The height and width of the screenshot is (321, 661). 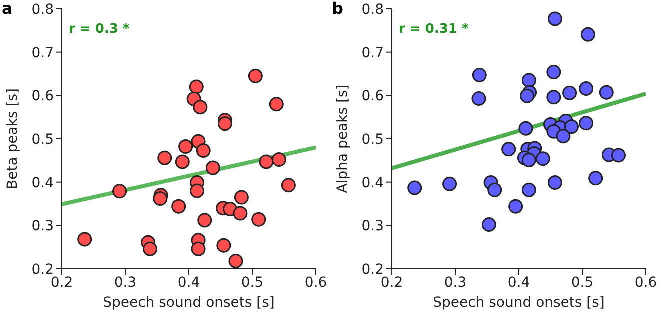 I want to click on text: b, so click(x=338, y=9).